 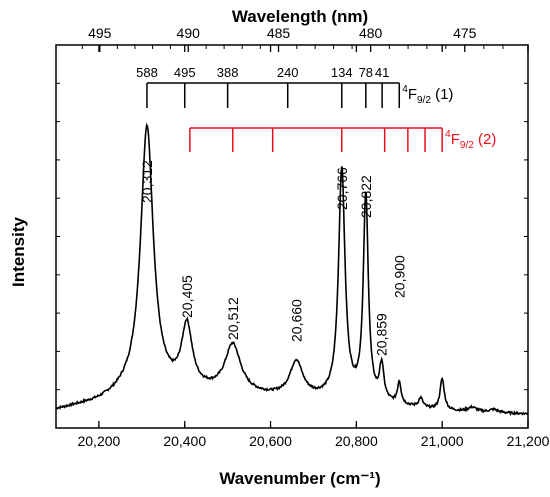 I want to click on peak-label: 20,405, so click(x=187, y=296).